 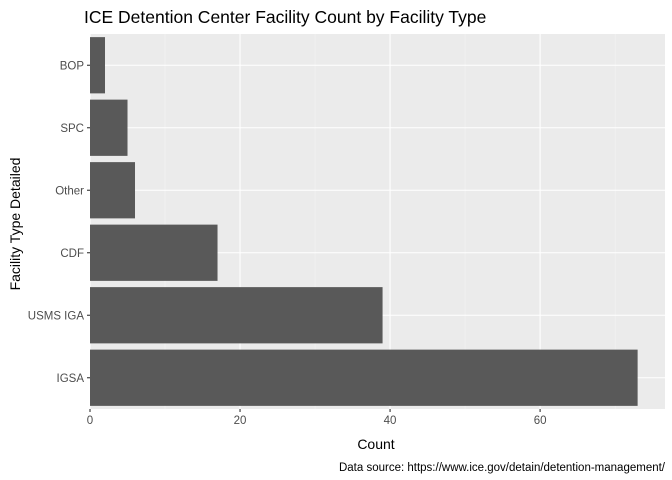 I want to click on y-tick-label: BOP, so click(x=72, y=66).